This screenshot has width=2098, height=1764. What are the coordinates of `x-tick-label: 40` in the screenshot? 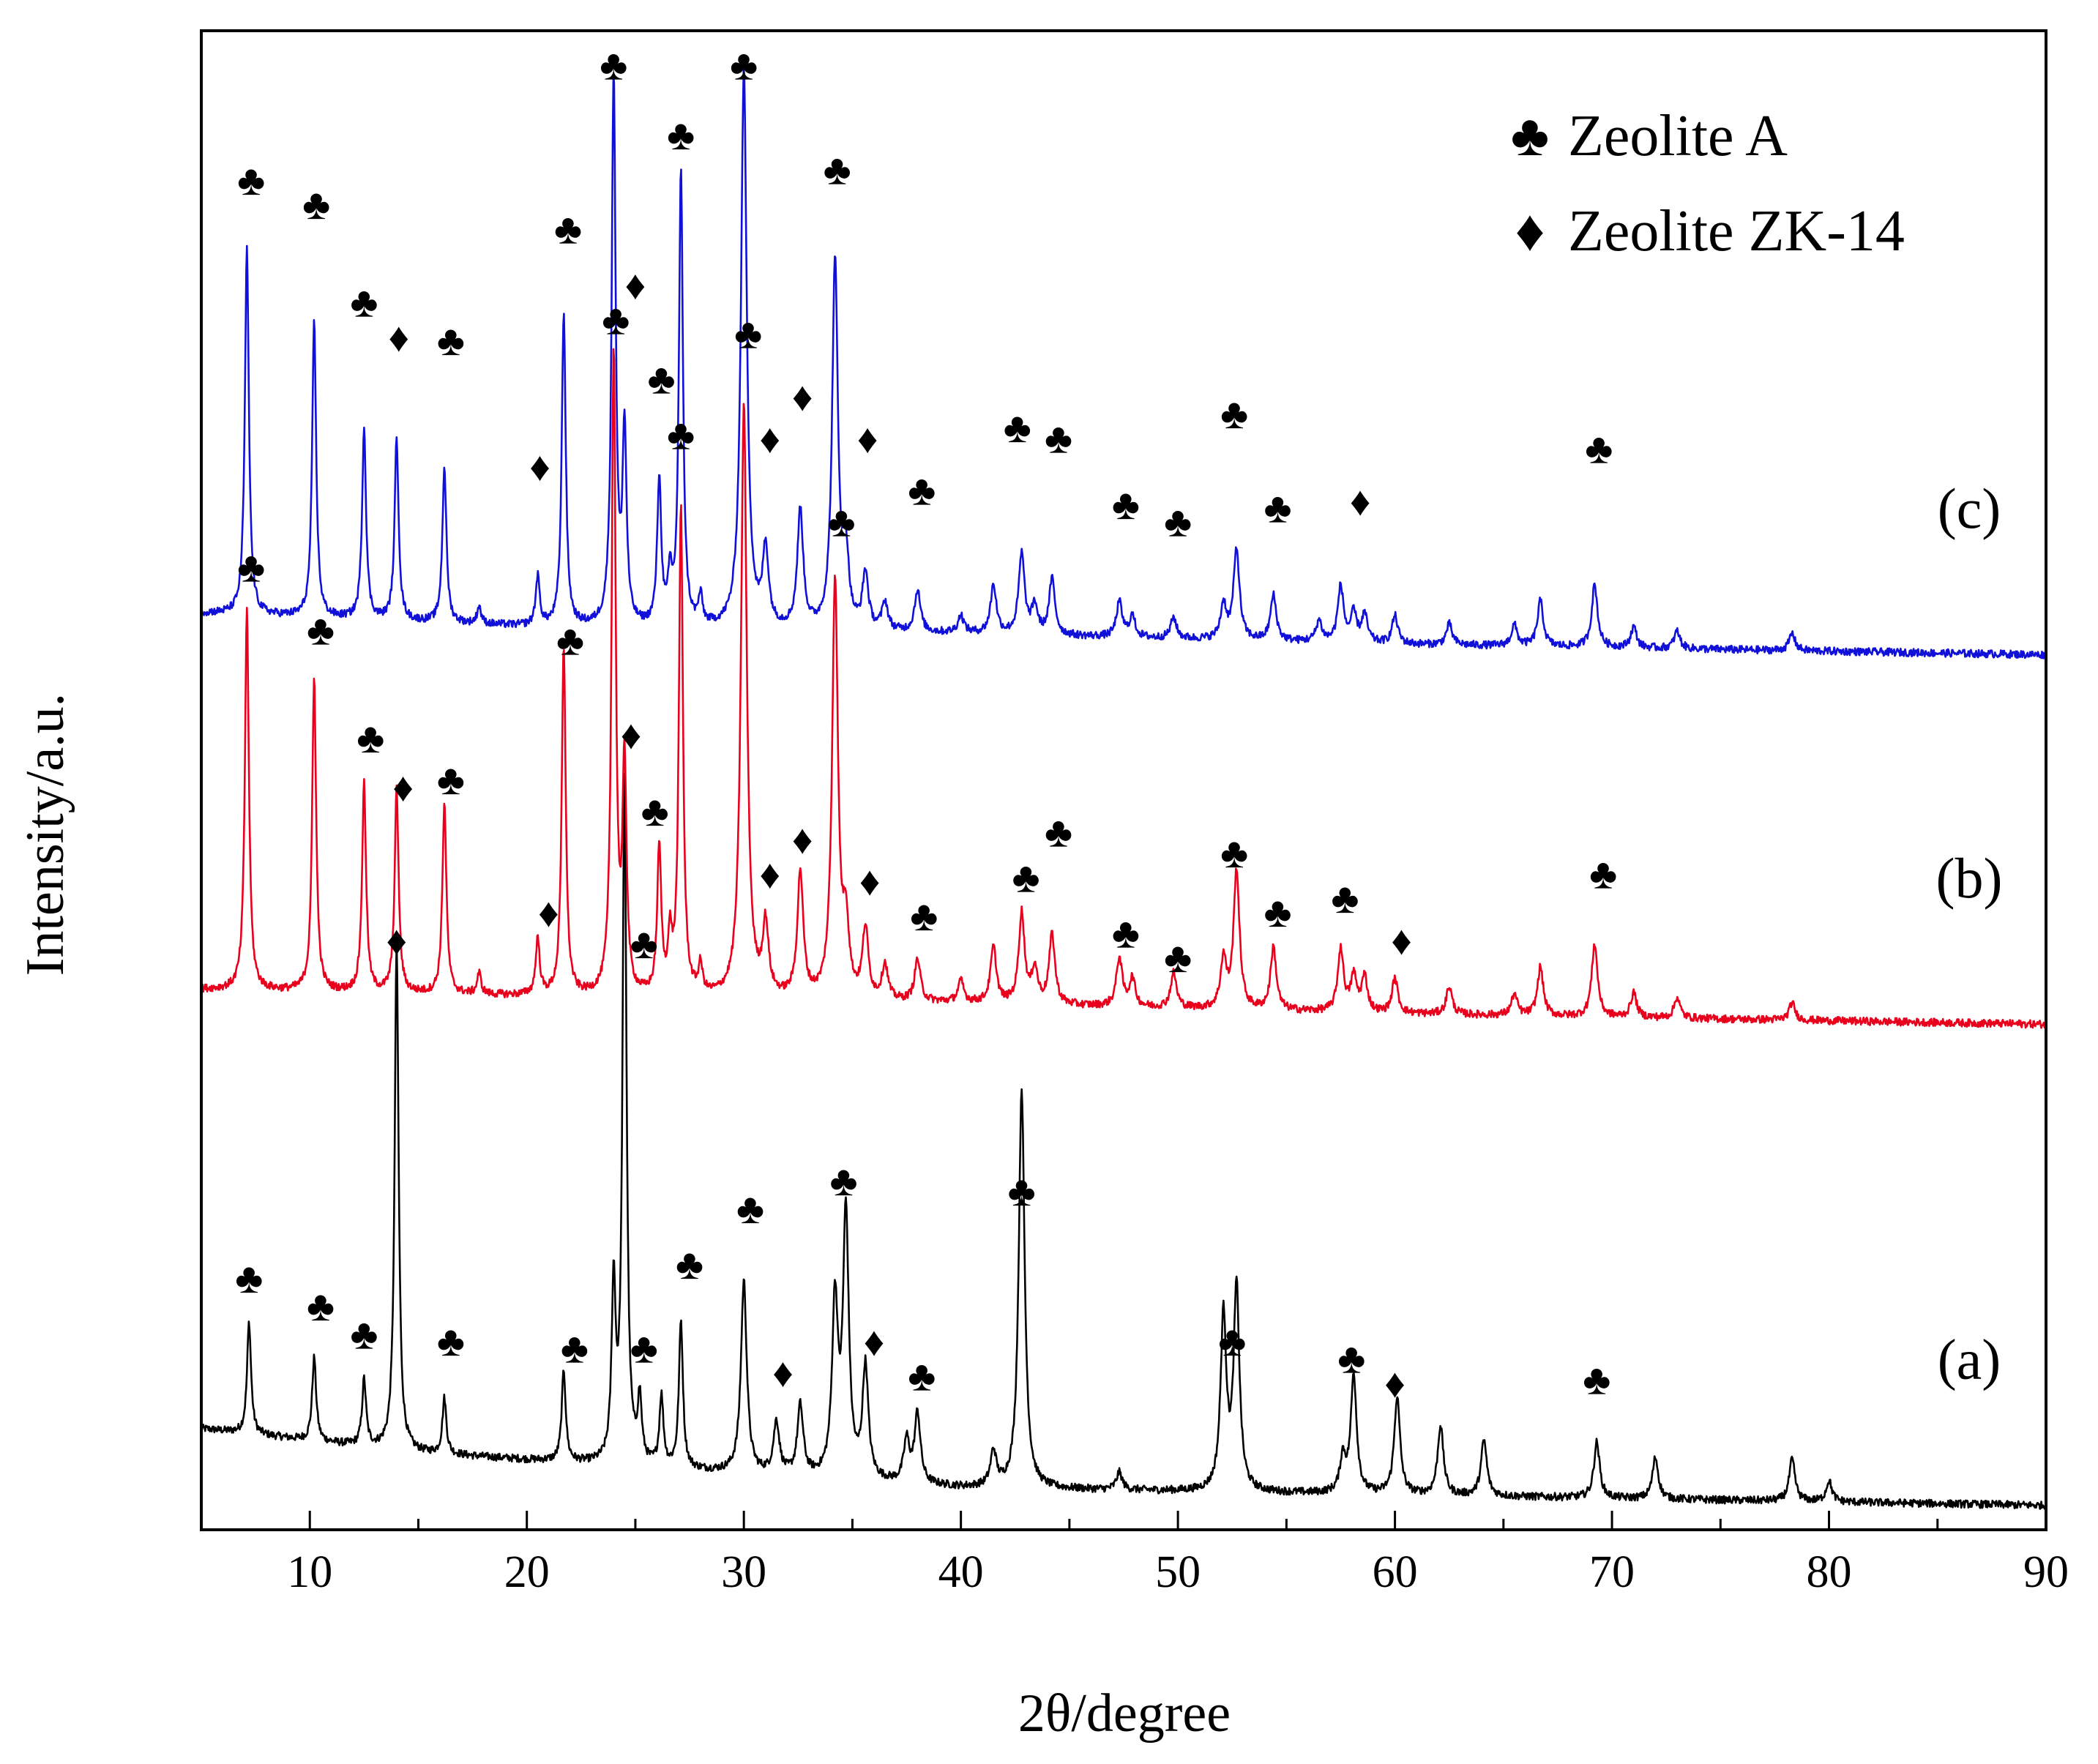 It's located at (961, 1572).